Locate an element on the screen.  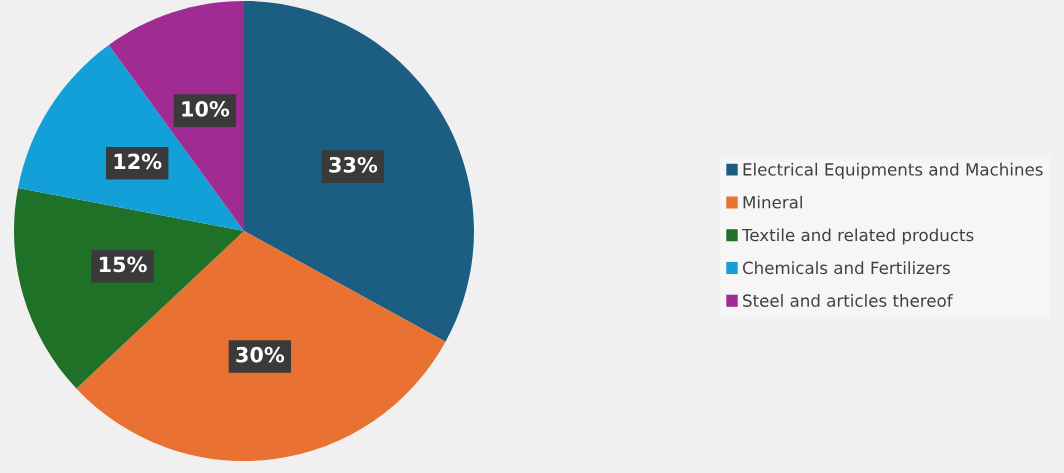
data-label: 33% is located at coordinates (353, 164).